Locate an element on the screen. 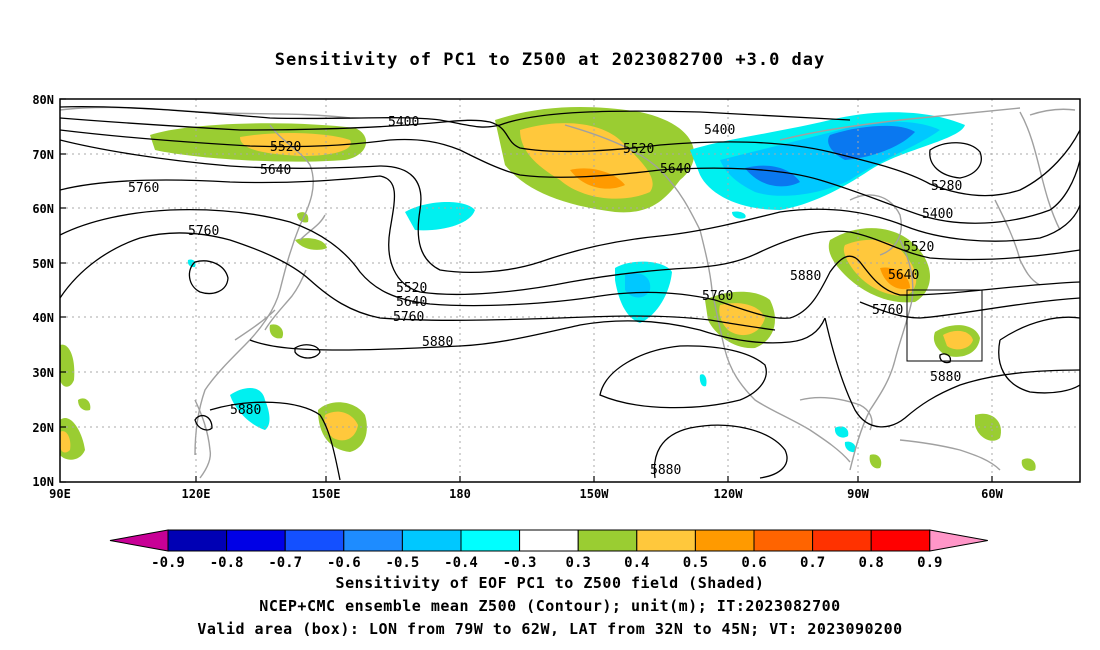  coastline-caribbean is located at coordinates (950, 455).